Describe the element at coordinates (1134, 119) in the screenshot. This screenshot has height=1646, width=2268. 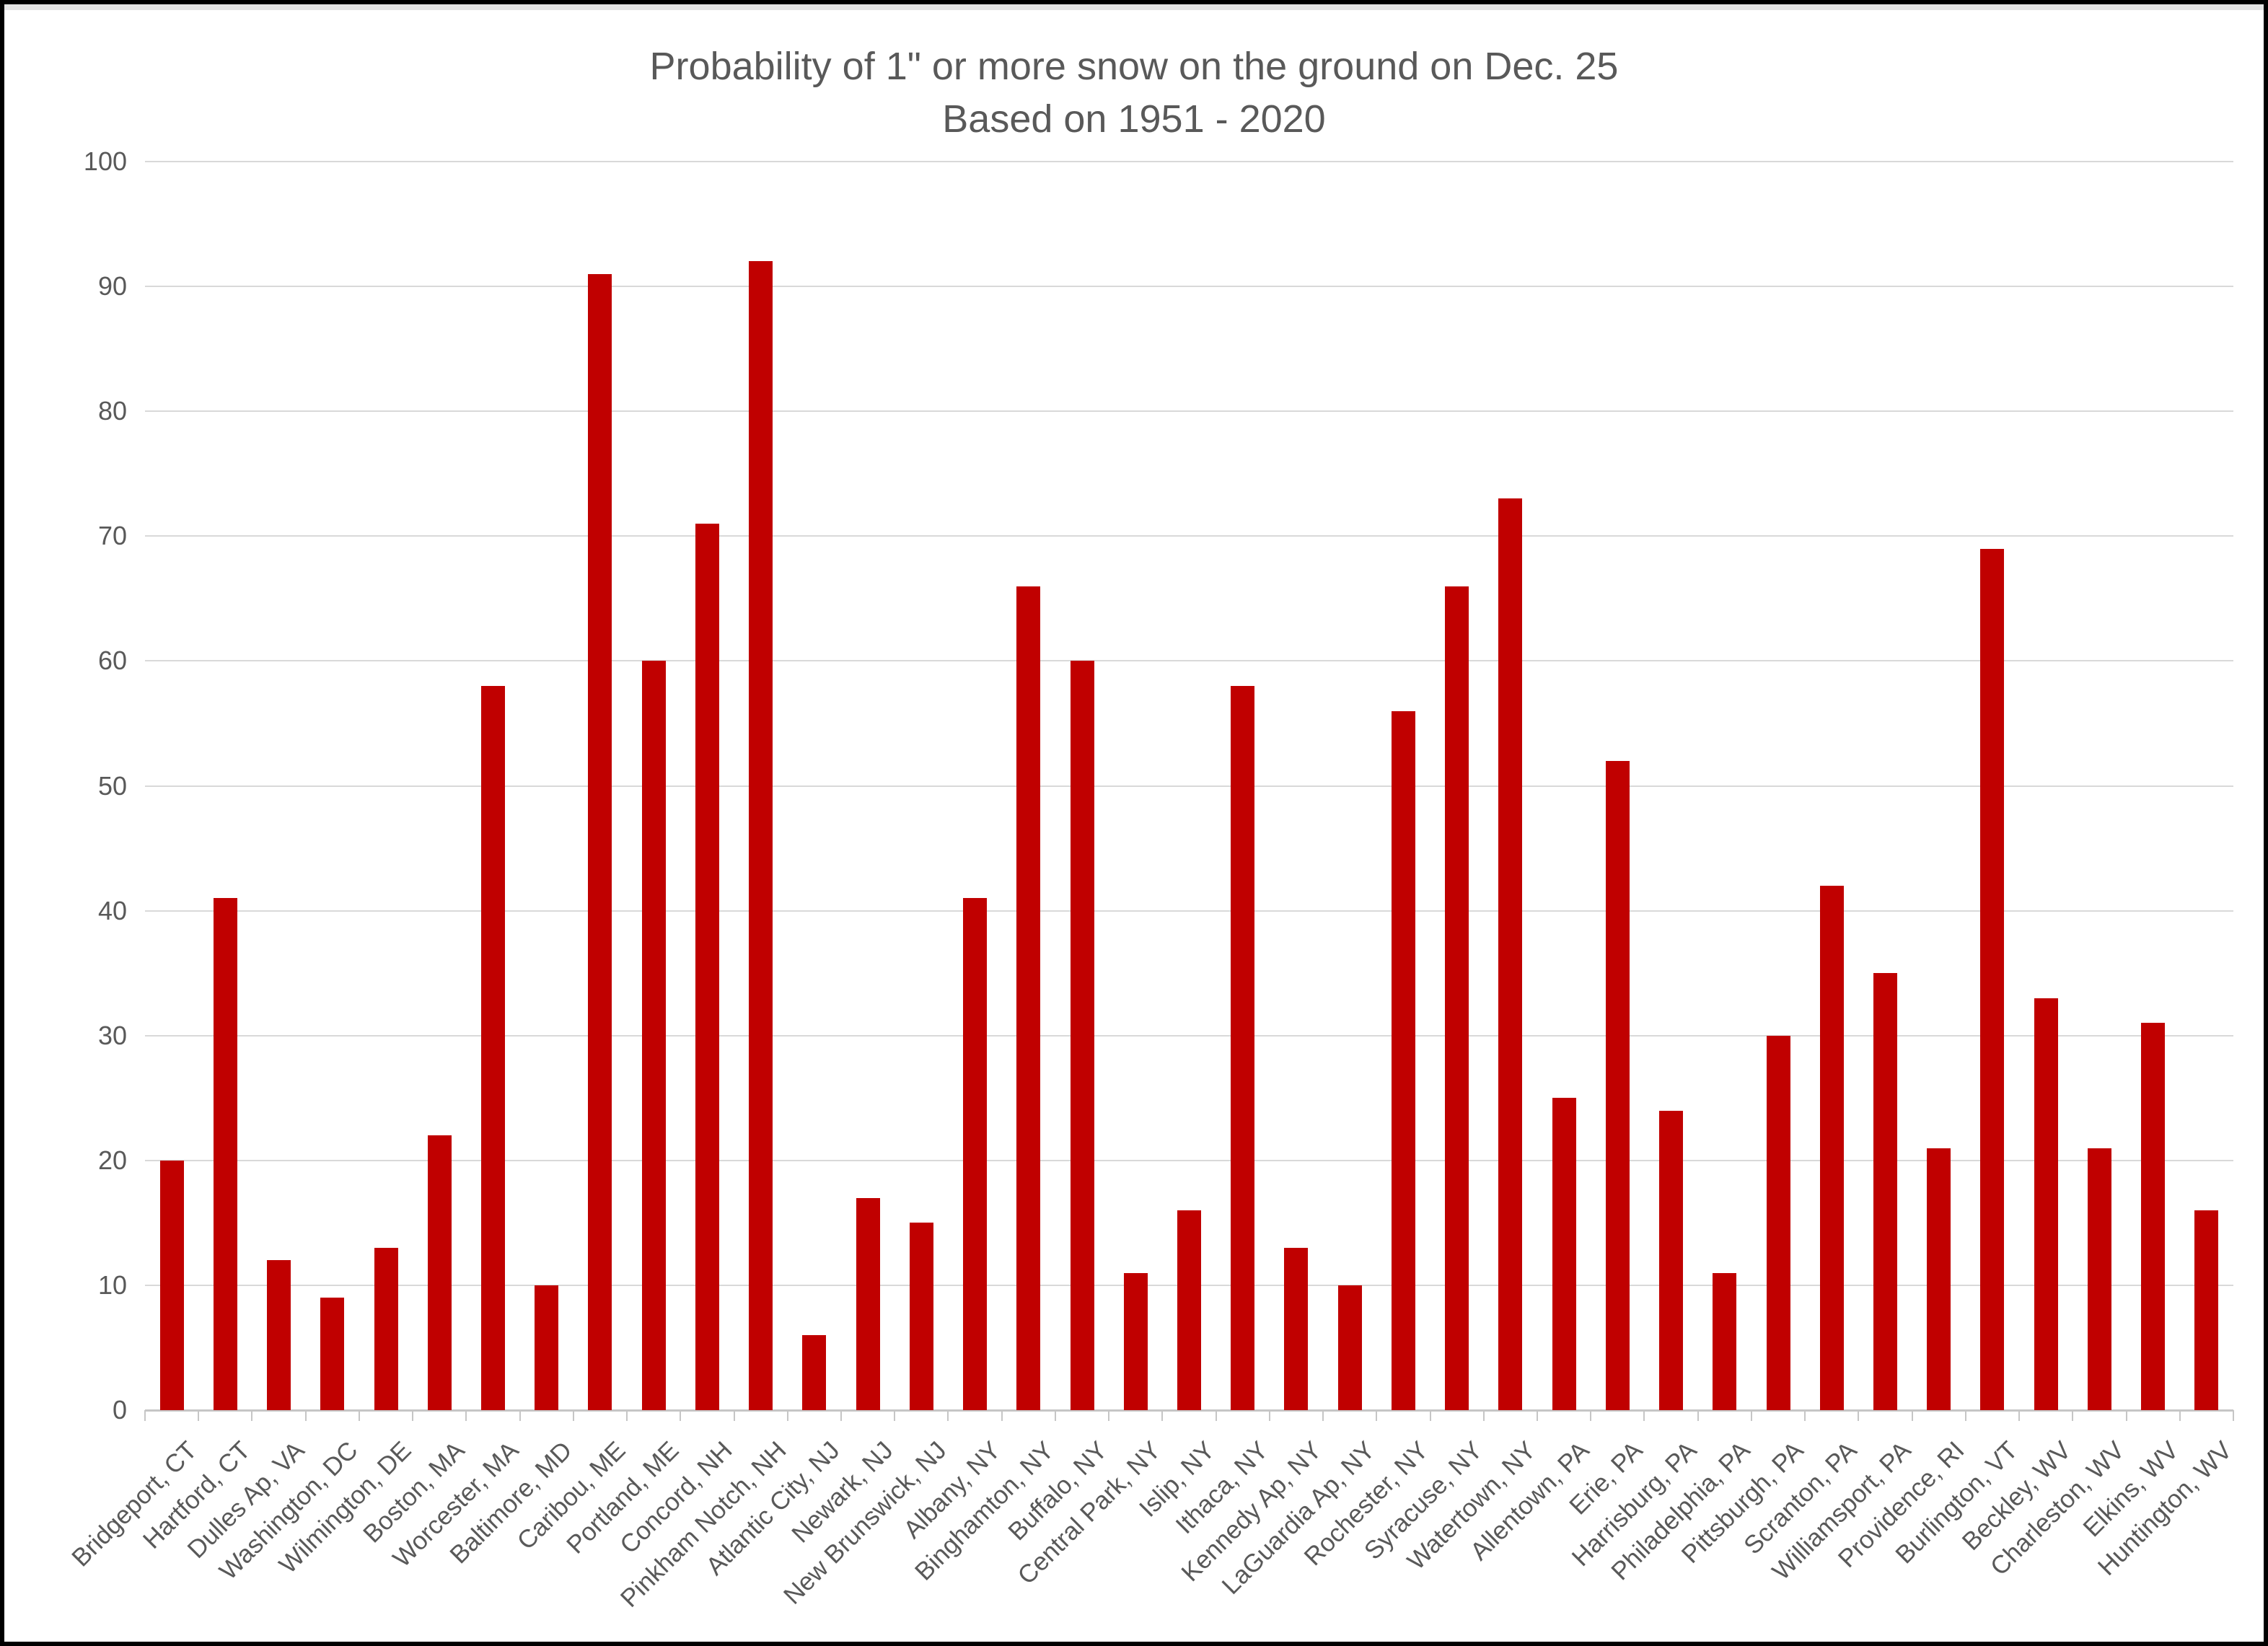
I see `chart-title-line2: Based on 1951 - 2020` at that location.